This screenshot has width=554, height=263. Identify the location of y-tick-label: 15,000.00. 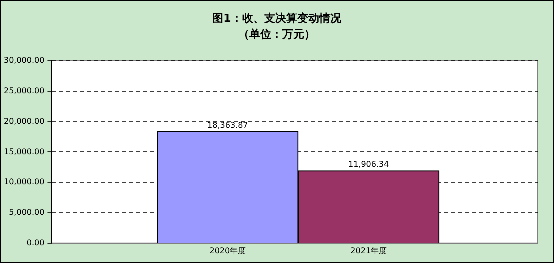
(24, 151).